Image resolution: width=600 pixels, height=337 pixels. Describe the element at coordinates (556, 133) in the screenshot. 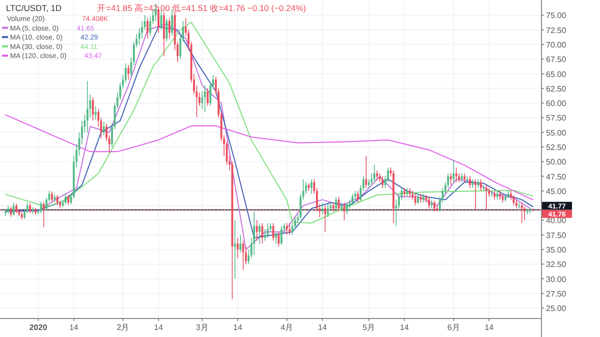

I see `y-tick-label: 55.00` at that location.